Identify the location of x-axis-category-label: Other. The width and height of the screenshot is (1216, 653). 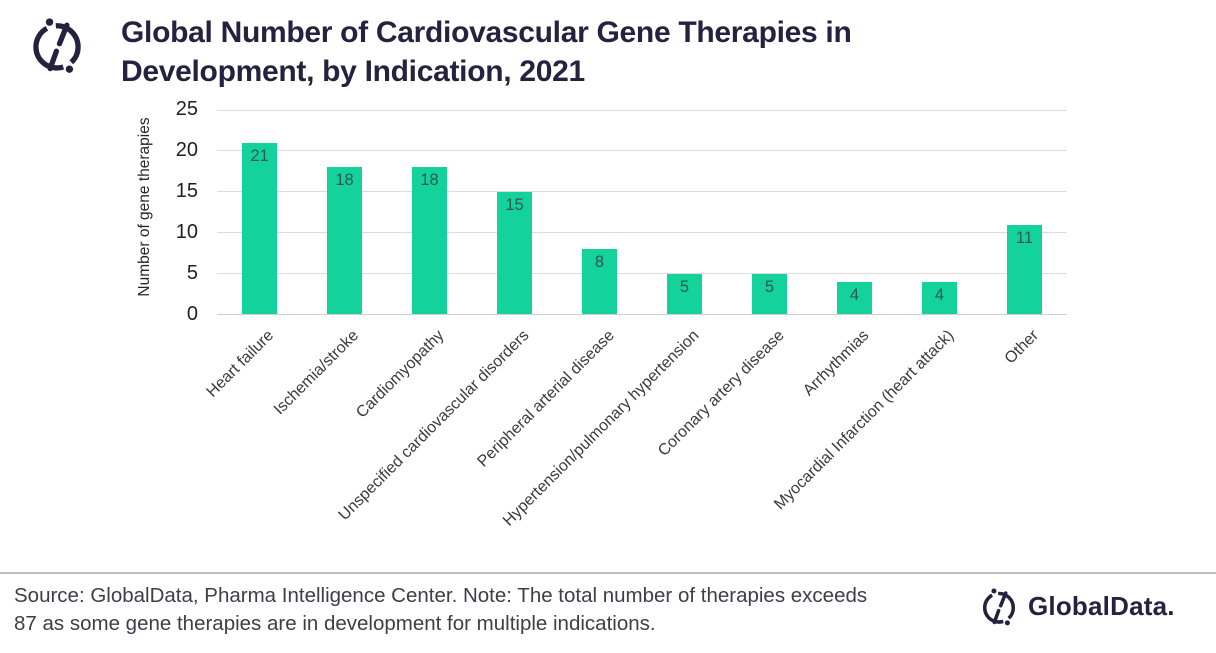
(1022, 346).